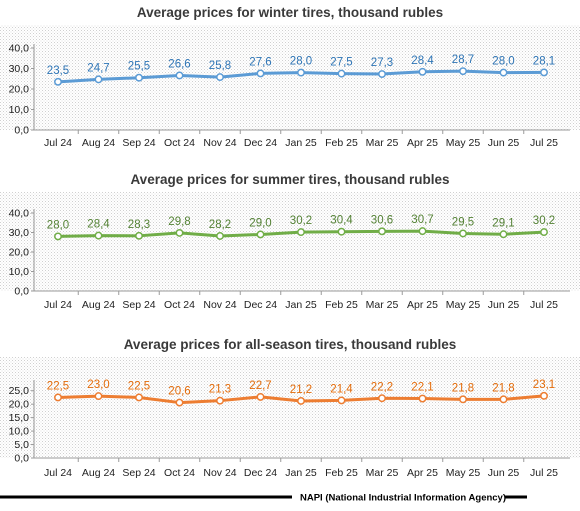 This screenshot has width=580, height=511. What do you see at coordinates (139, 386) in the screenshot?
I see `data-label: 22,5` at bounding box center [139, 386].